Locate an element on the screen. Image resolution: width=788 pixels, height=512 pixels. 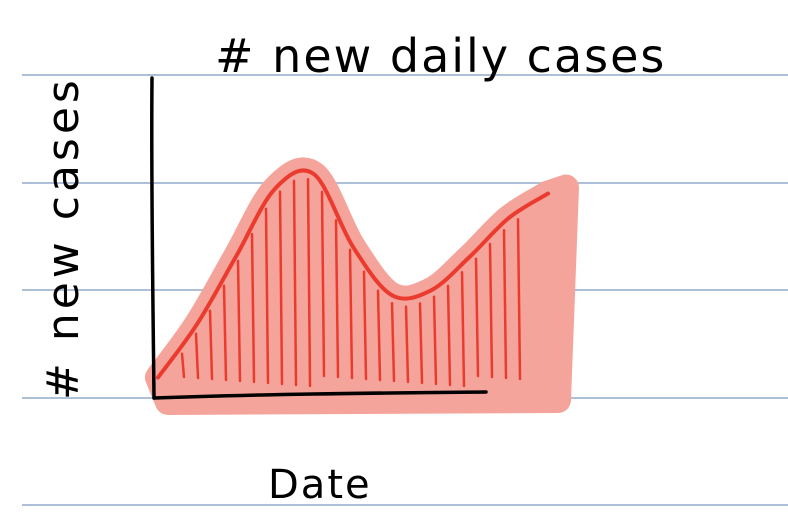
chart-title: # new daily cases is located at coordinates (440, 56).